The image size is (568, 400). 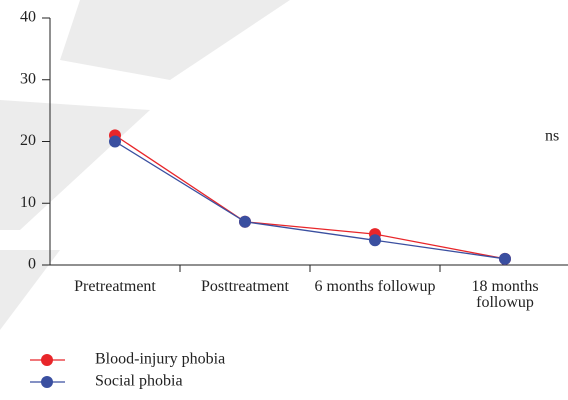 I want to click on y-tick-label: 40, so click(x=28, y=17).